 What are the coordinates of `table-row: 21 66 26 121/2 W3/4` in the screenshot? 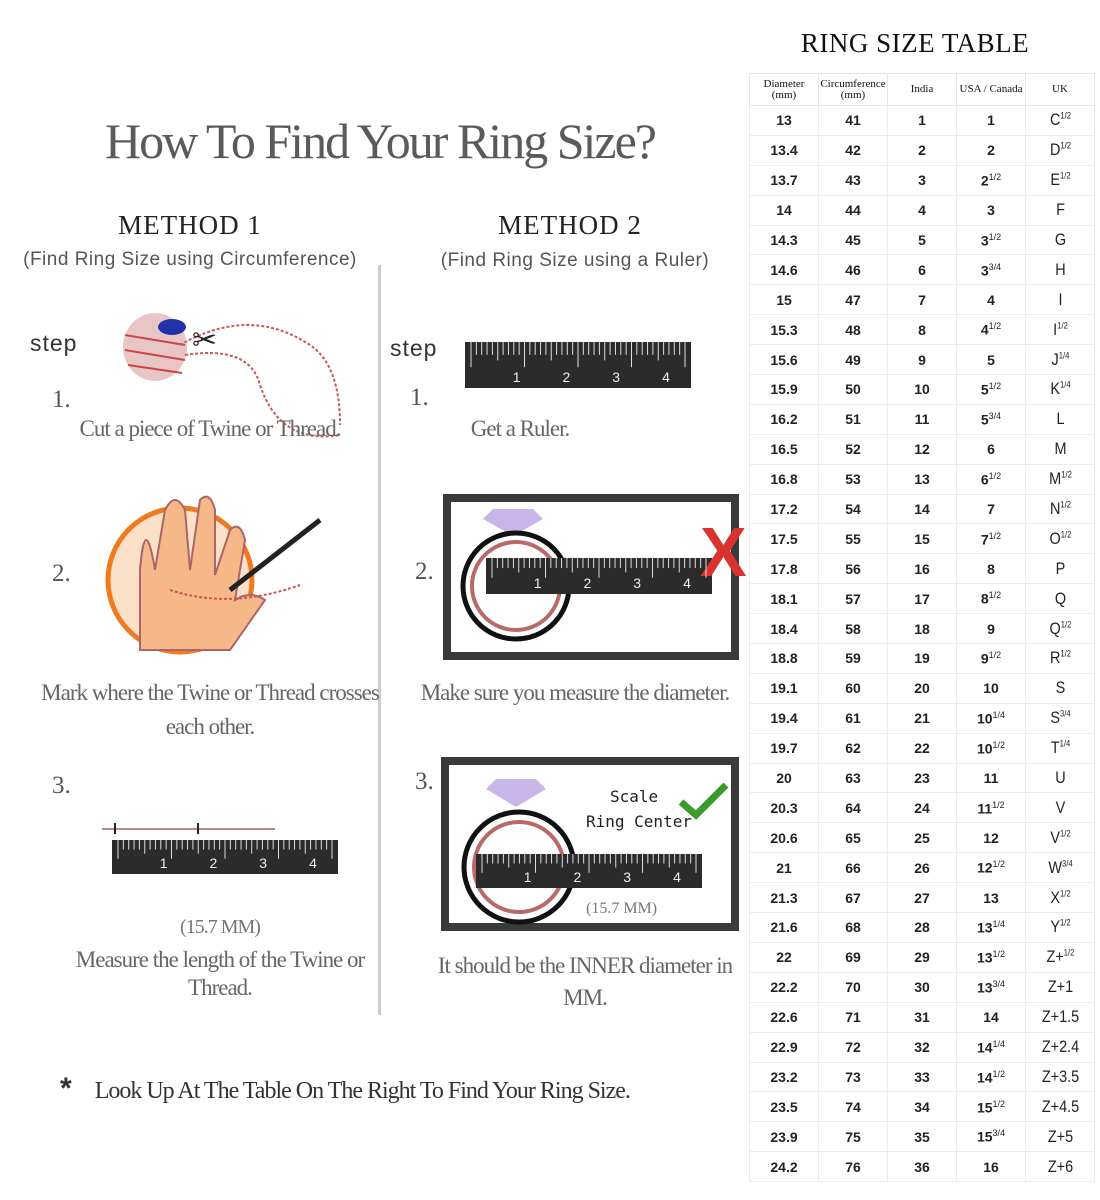 It's located at (922, 868).